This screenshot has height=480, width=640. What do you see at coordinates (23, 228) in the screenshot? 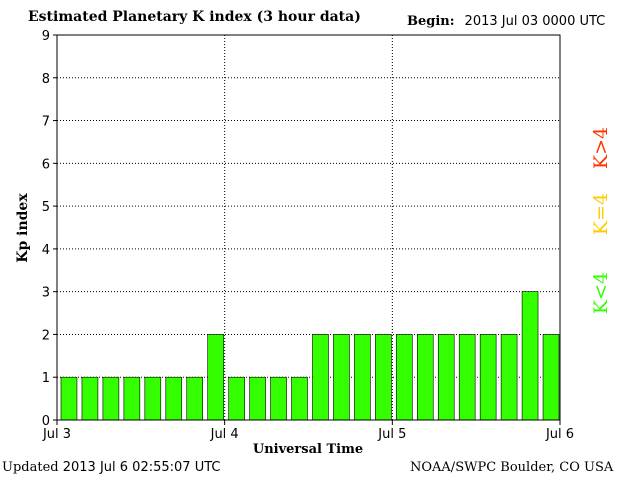
I see `y-axis-label: Kp index` at bounding box center [23, 228].